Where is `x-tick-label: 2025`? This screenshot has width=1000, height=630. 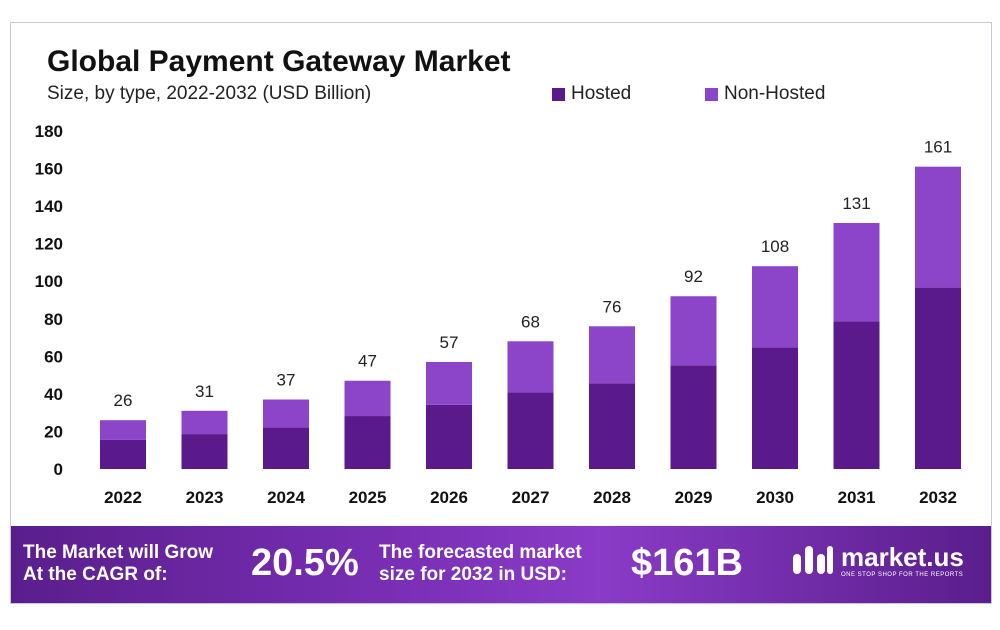 x-tick-label: 2025 is located at coordinates (368, 497).